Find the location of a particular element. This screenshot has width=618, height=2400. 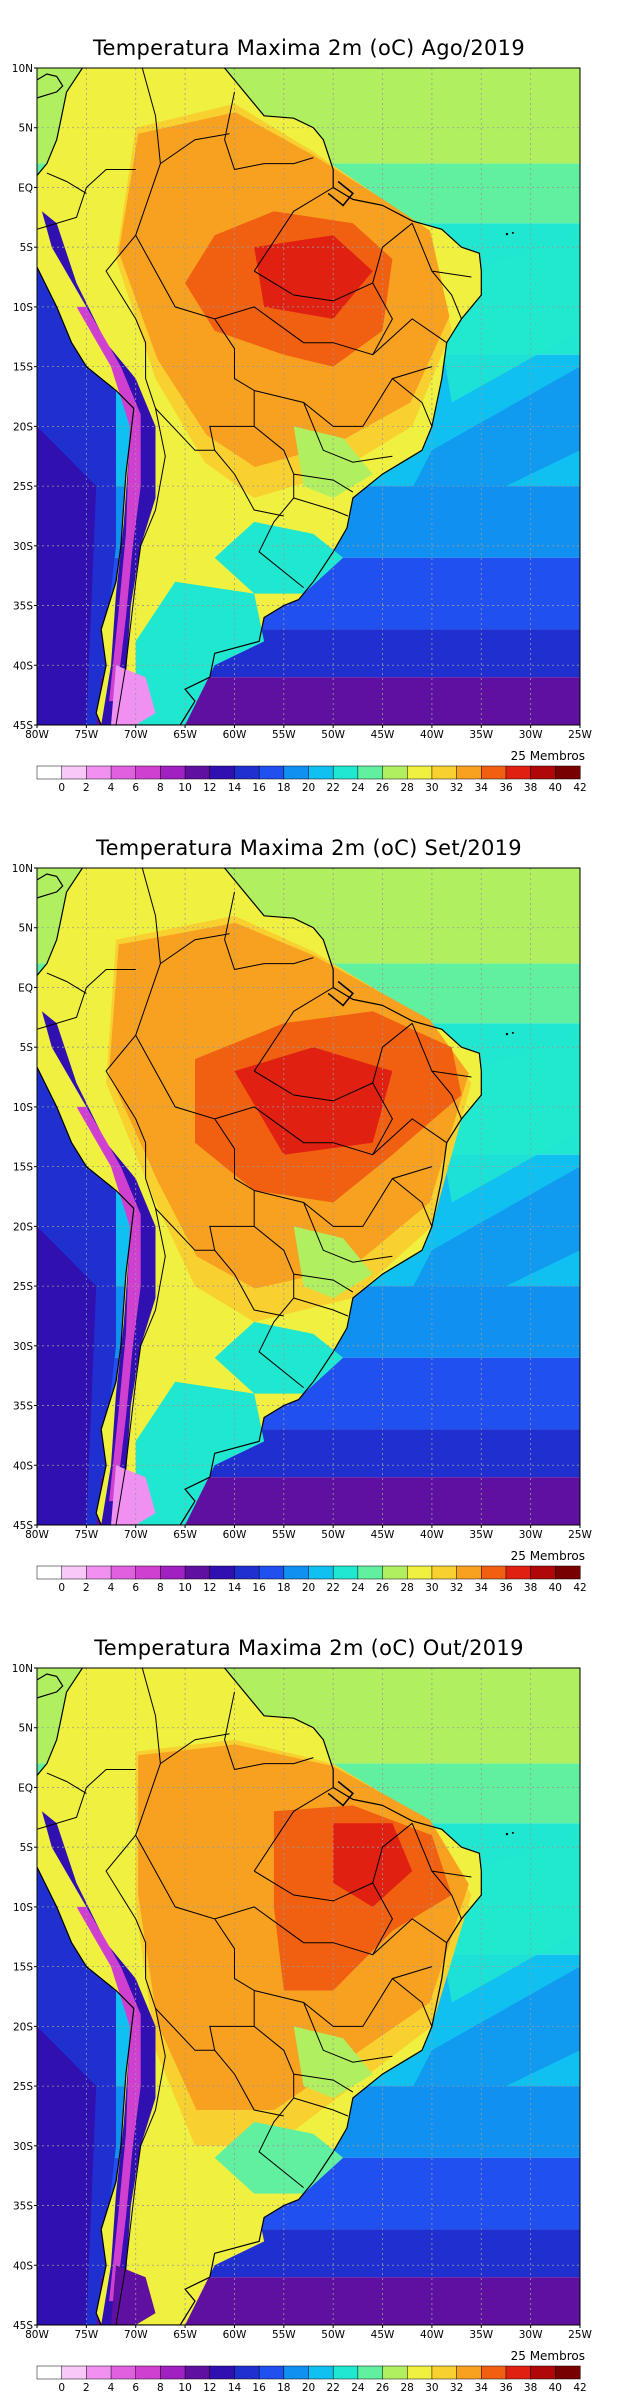

colorbar-label: 22 is located at coordinates (333, 2388).